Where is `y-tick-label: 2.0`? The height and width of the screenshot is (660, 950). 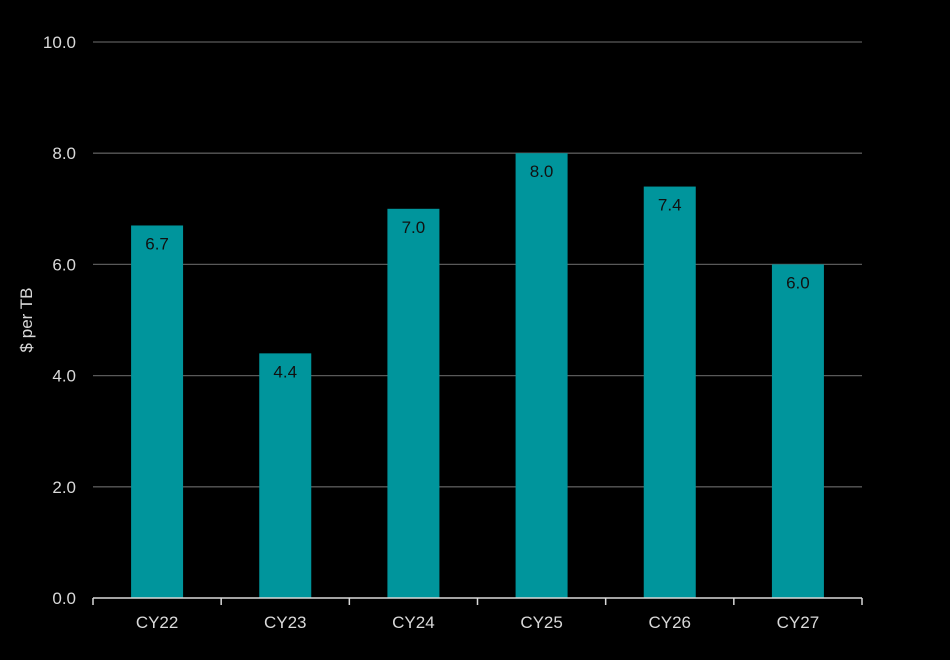 y-tick-label: 2.0 is located at coordinates (64, 487).